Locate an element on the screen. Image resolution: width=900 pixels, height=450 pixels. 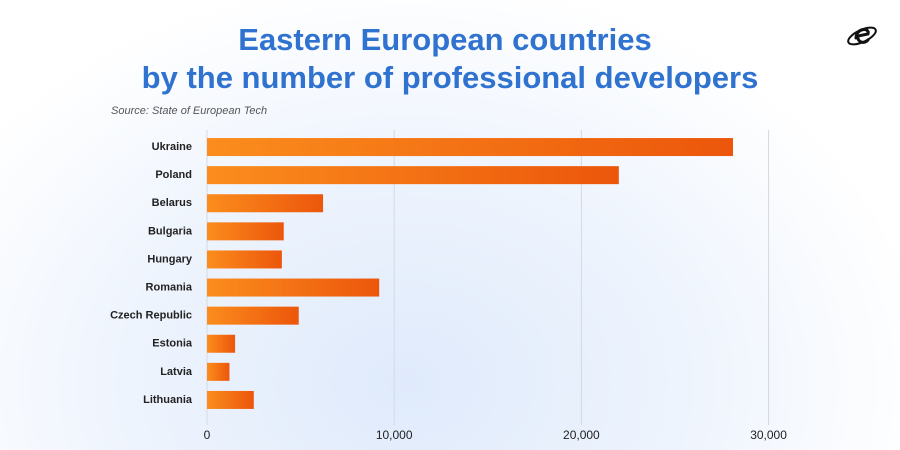
y-tick-label: Romania is located at coordinates (169, 287).